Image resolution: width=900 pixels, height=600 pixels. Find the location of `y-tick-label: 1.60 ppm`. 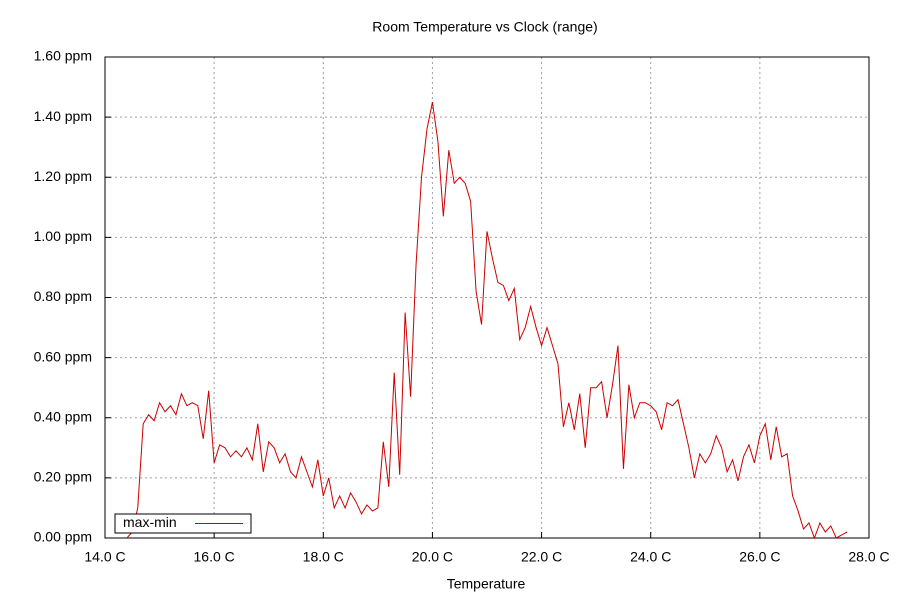

y-tick-label: 1.60 ppm is located at coordinates (63, 56).